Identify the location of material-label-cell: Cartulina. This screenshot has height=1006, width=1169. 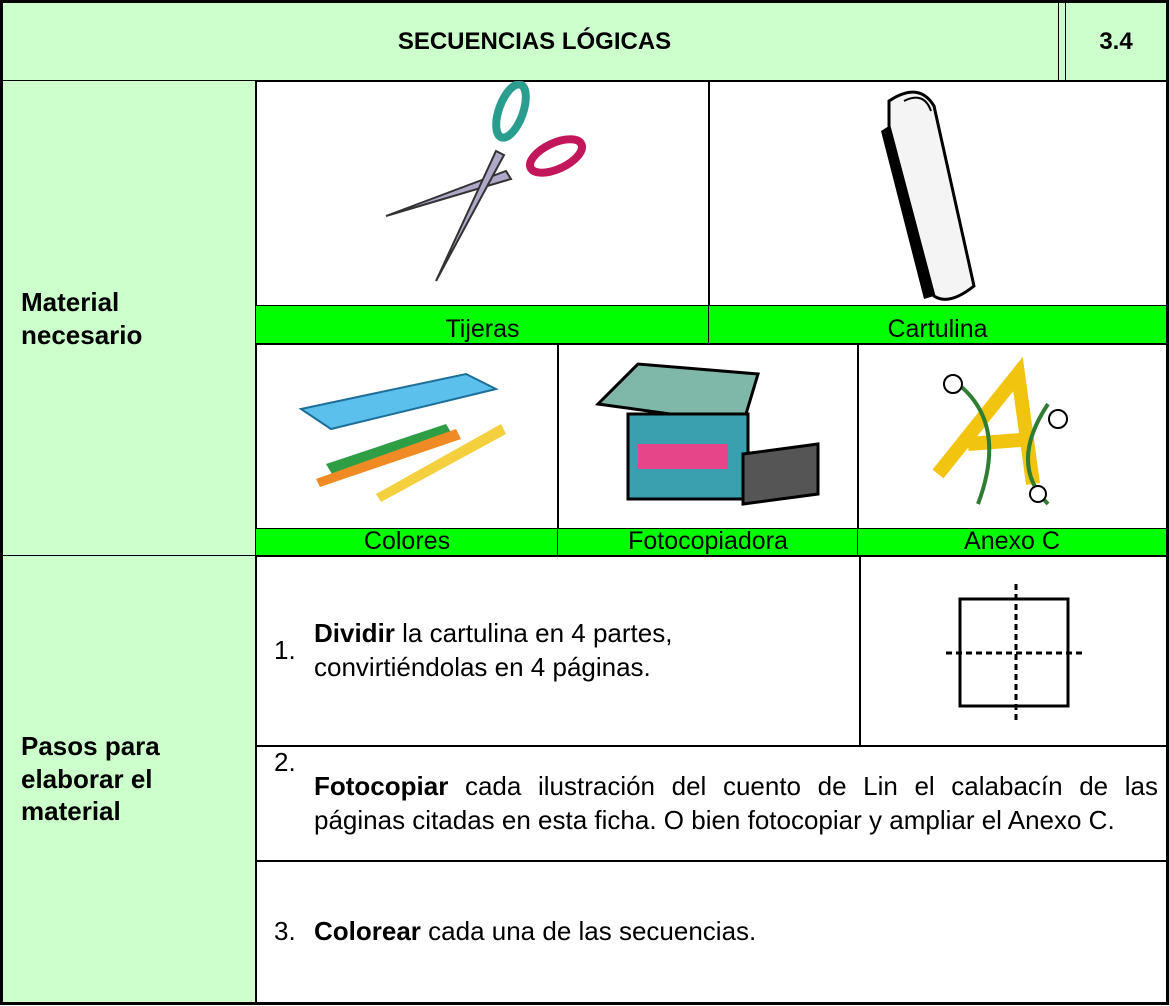
(938, 325).